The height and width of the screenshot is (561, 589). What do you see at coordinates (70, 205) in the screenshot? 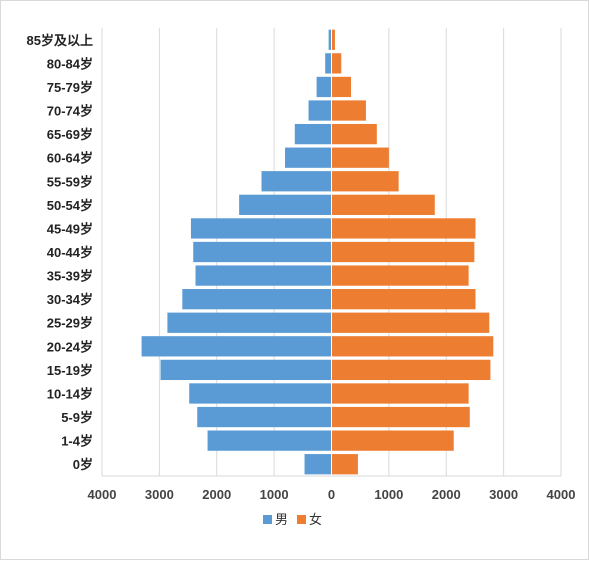
I see `category-label: 50-54岁` at bounding box center [70, 205].